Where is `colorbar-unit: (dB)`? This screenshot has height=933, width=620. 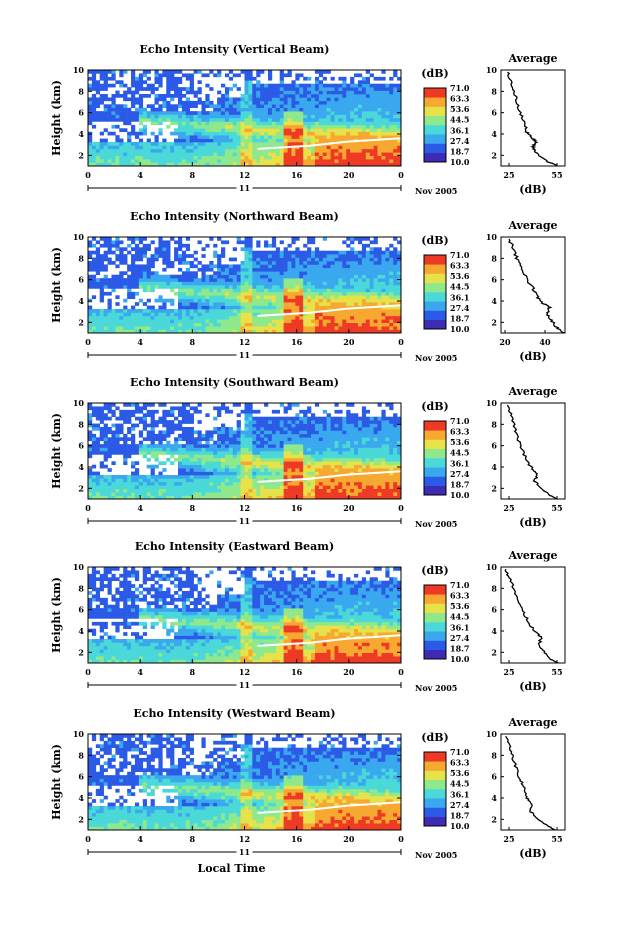
colorbar-unit: (dB) is located at coordinates (434, 73).